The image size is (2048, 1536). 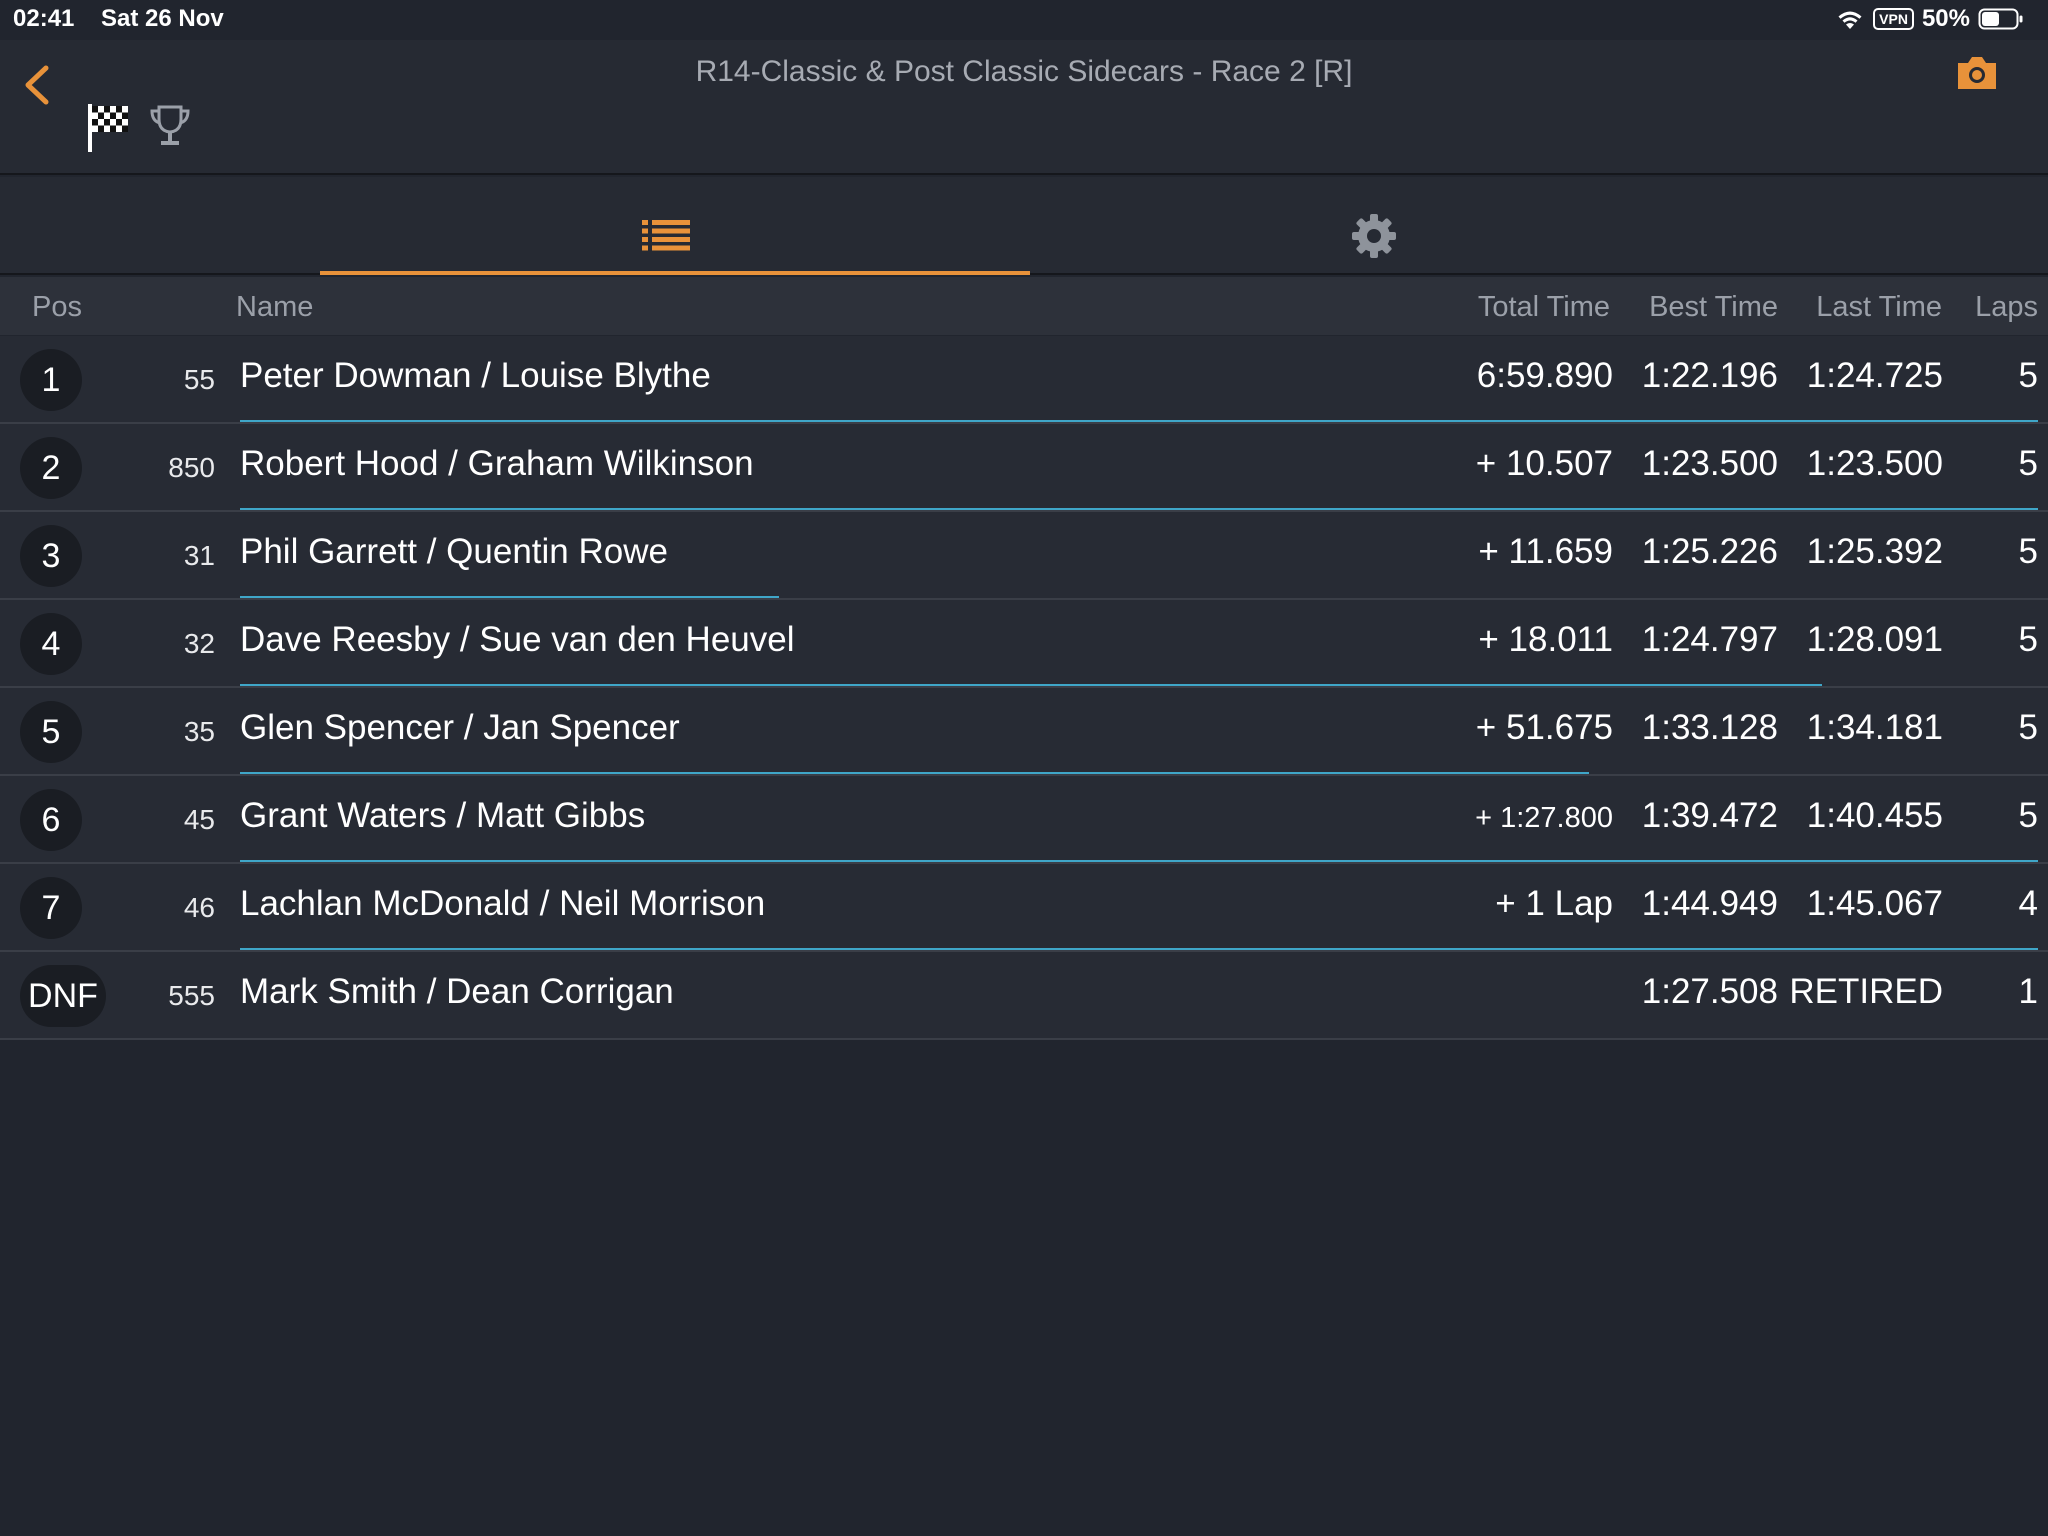 I want to click on race-number: 55, so click(x=199, y=379).